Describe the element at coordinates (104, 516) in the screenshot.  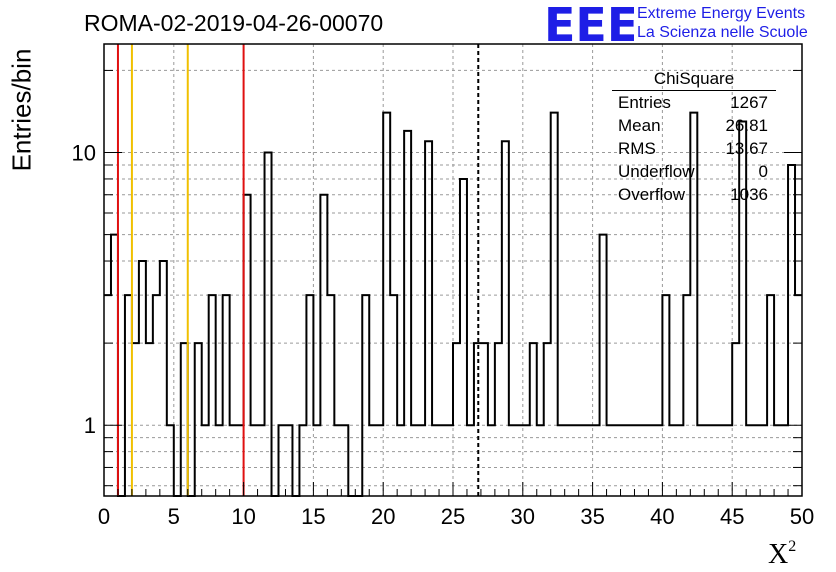
I see `x-tick-label: 0` at that location.